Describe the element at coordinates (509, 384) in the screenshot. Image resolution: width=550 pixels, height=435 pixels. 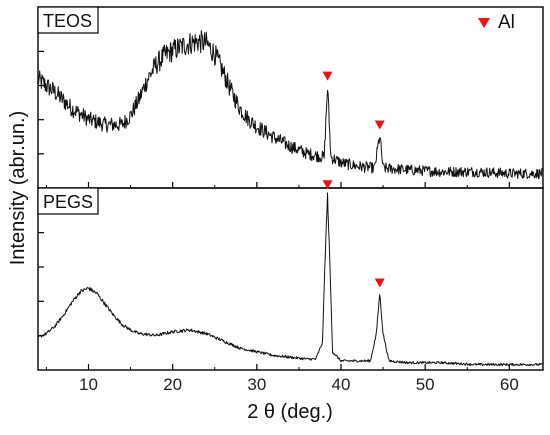
I see `x-tick-label: 60` at that location.